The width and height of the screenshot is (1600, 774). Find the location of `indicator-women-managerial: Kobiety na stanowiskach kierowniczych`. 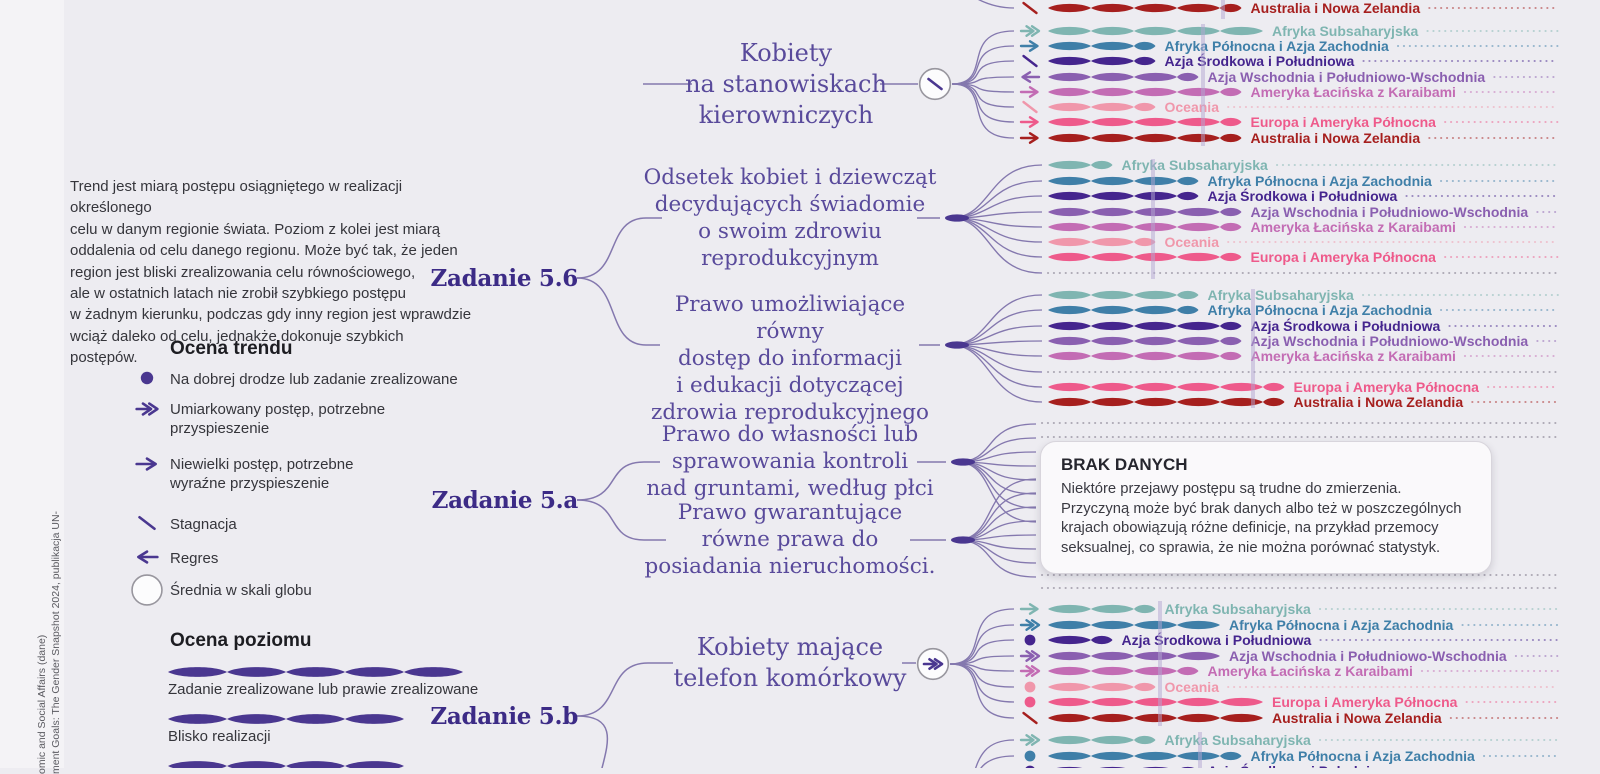

indicator-women-managerial: Kobiety na stanowiskach kierowniczych is located at coordinates (786, 84).